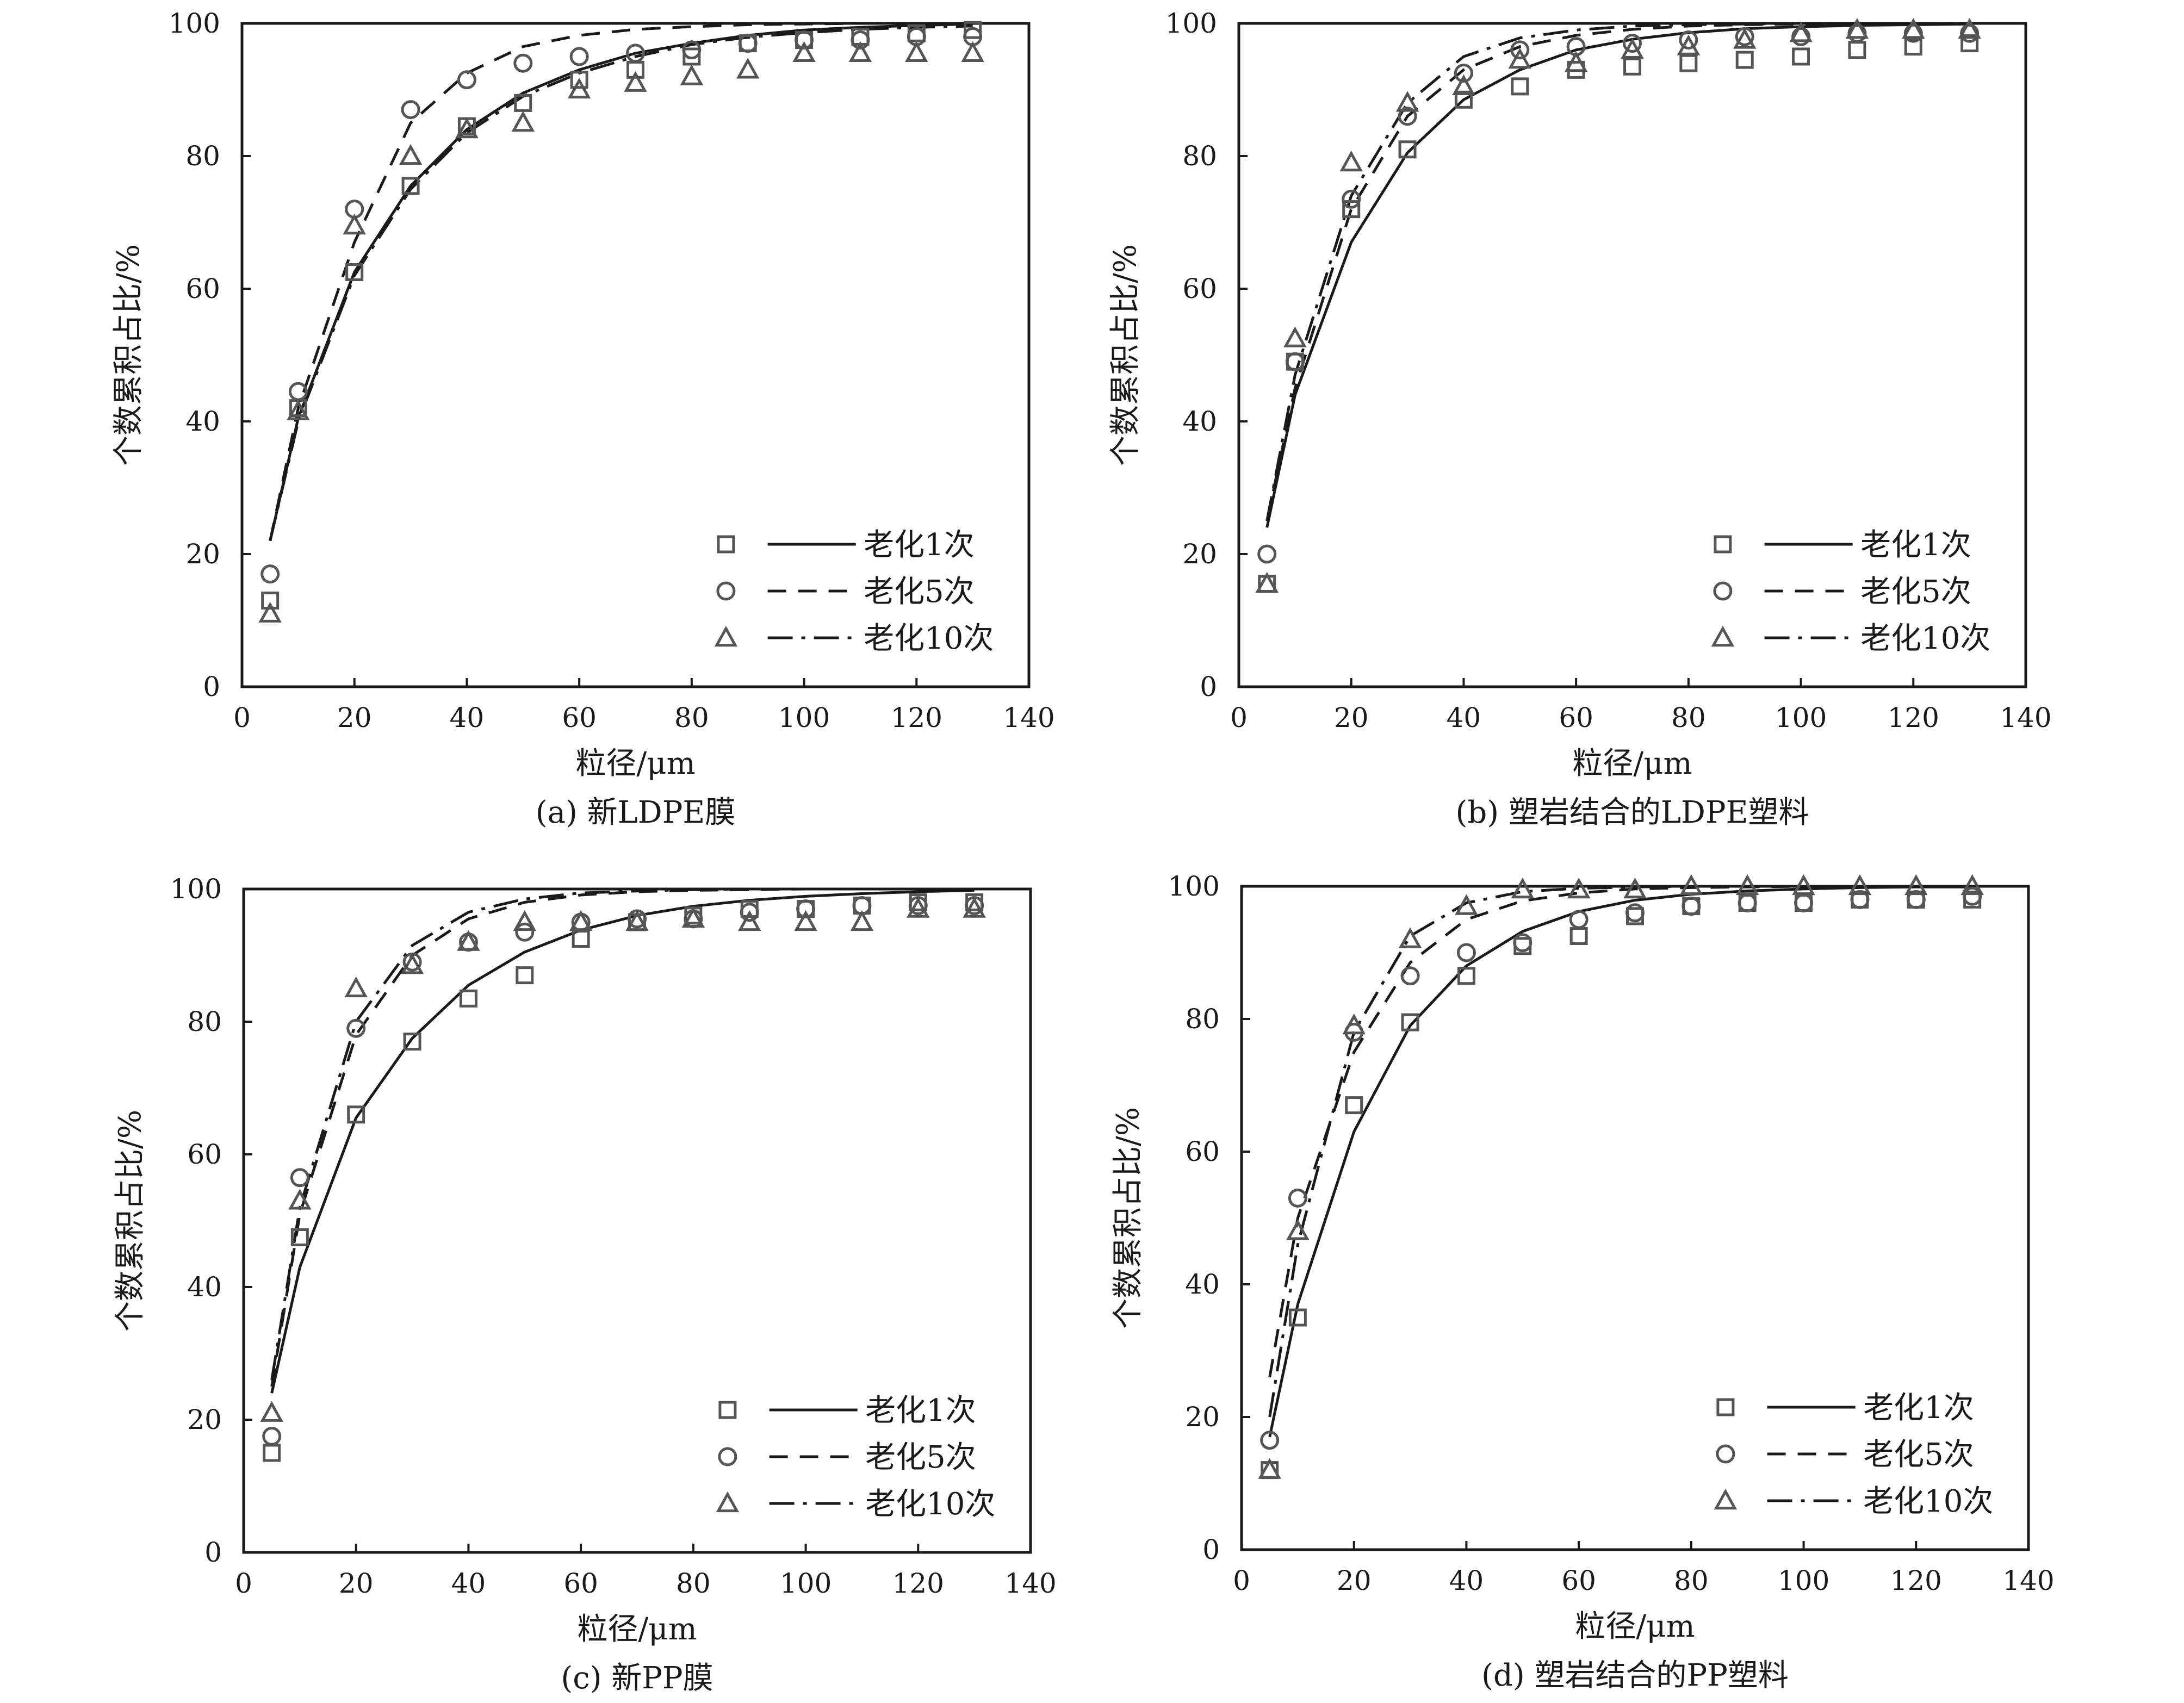 This screenshot has height=1703, width=2184. I want to click on x-tick-label: 80, so click(1688, 718).